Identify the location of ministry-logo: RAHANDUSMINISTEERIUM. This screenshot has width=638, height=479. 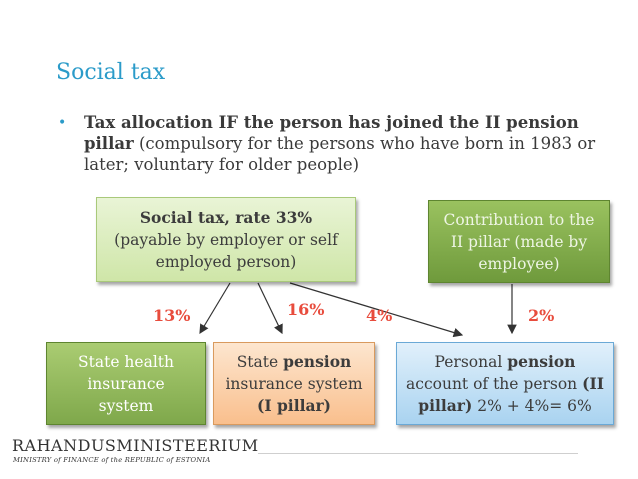
(135, 445).